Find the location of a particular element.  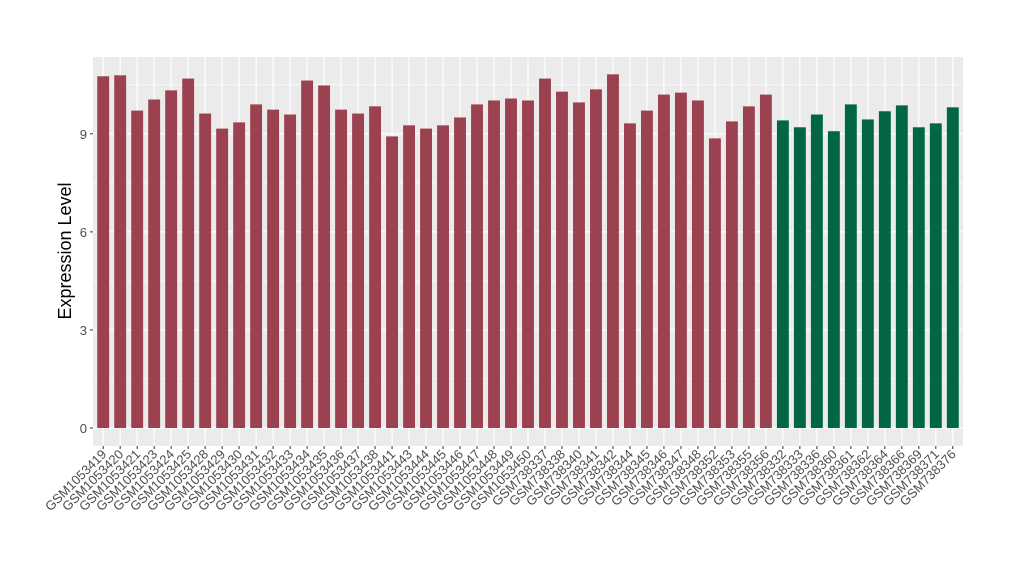

bar-GSM738341 is located at coordinates (596, 259).